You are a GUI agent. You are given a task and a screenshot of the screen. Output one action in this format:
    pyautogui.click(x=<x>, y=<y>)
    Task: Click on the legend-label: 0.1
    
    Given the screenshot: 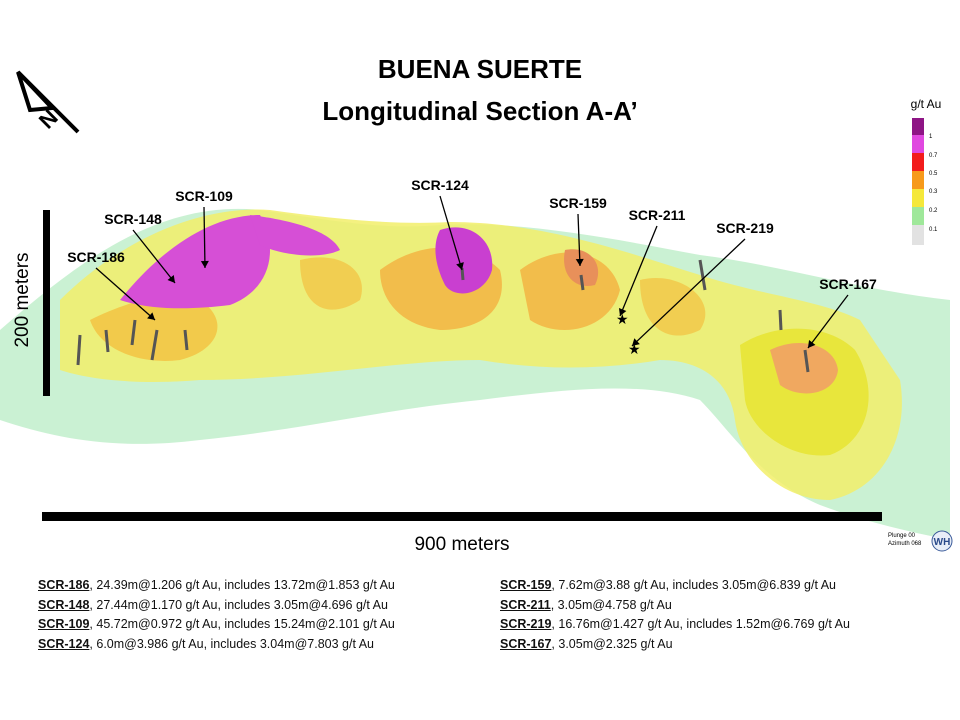 What is the action you would take?
    pyautogui.click(x=933, y=230)
    